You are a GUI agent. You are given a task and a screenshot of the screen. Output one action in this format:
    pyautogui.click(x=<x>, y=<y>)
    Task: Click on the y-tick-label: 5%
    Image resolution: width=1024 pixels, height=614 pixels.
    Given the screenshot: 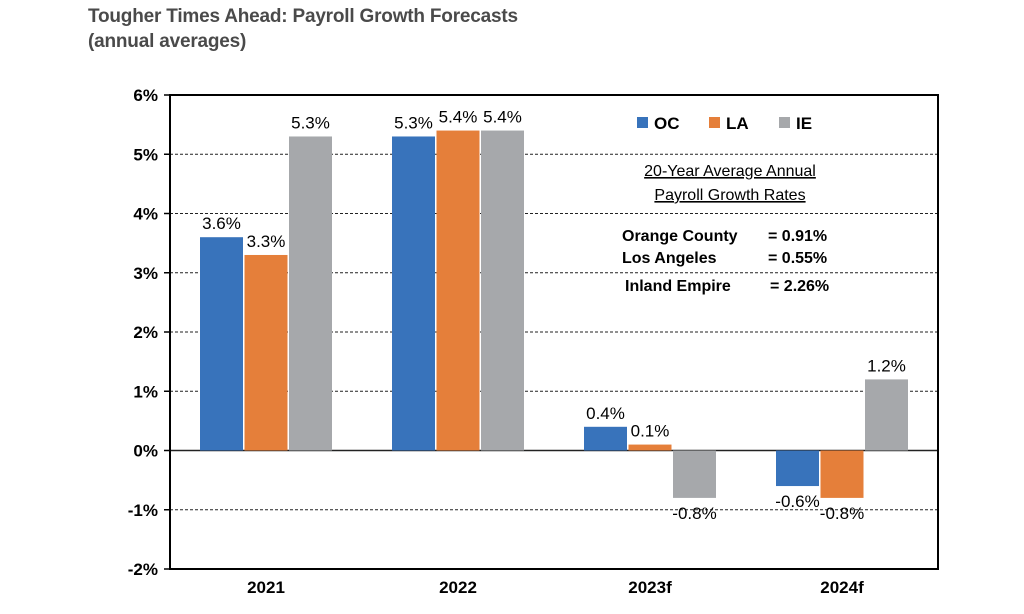 What is the action you would take?
    pyautogui.click(x=145, y=154)
    